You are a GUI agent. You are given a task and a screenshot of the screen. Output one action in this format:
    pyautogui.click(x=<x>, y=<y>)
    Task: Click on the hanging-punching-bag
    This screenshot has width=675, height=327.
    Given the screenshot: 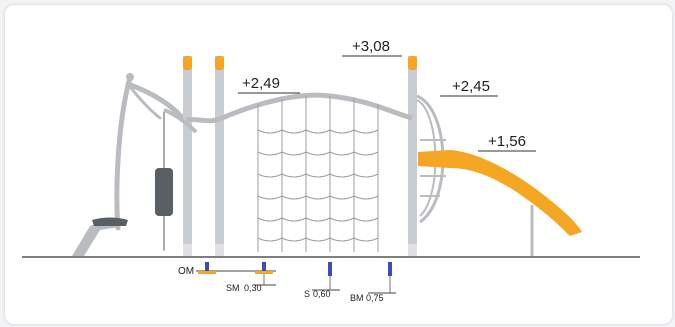 What is the action you would take?
    pyautogui.click(x=164, y=192)
    